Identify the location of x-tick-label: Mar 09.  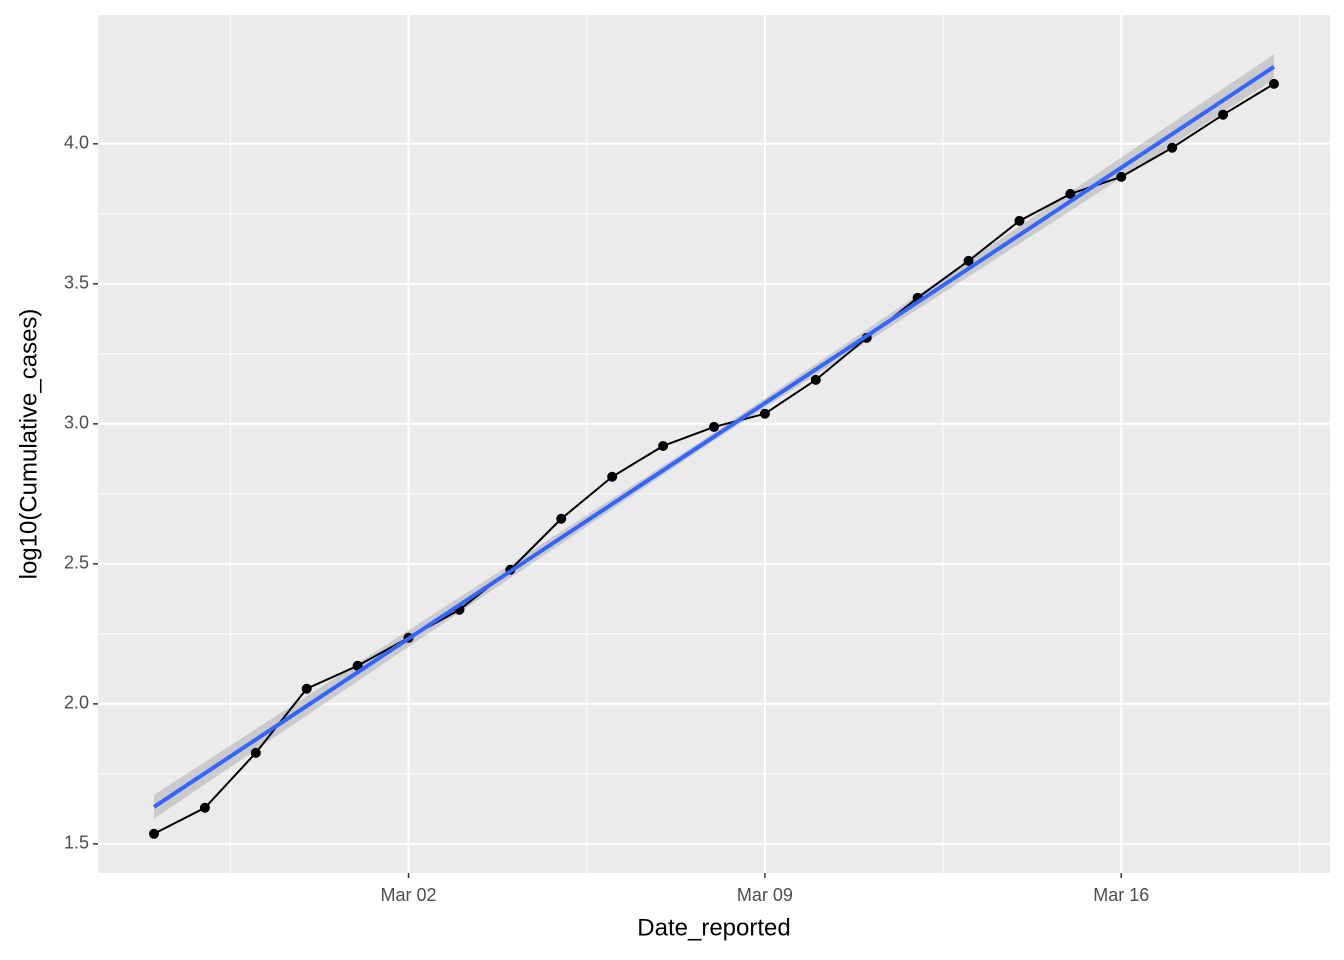
(765, 895).